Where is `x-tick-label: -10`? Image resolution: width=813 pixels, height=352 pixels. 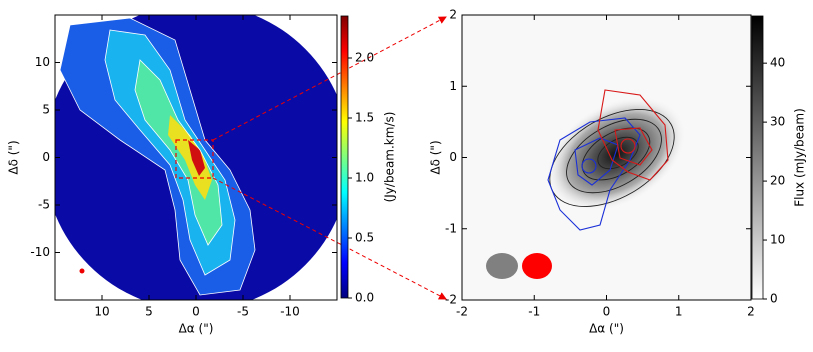
x-tick-label: -10 is located at coordinates (290, 312).